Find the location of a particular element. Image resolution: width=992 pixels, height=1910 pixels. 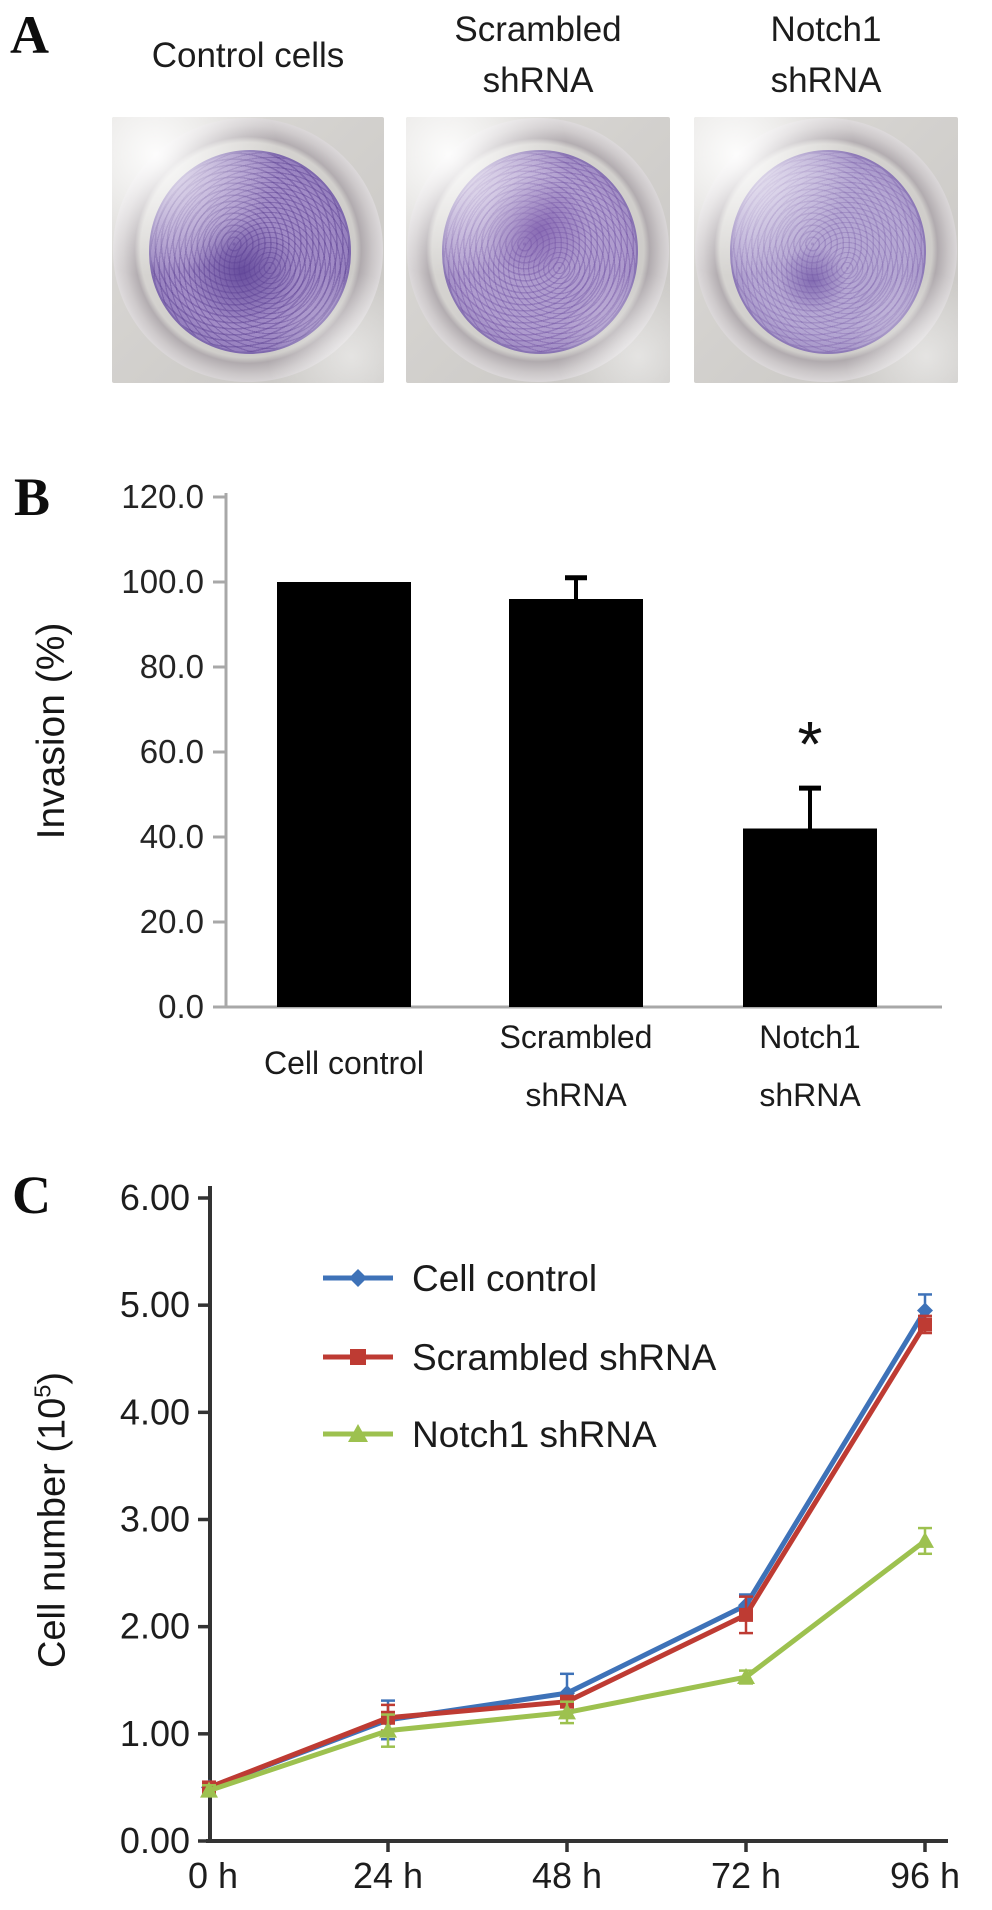

series-notch1-shrna is located at coordinates (567, 1662).